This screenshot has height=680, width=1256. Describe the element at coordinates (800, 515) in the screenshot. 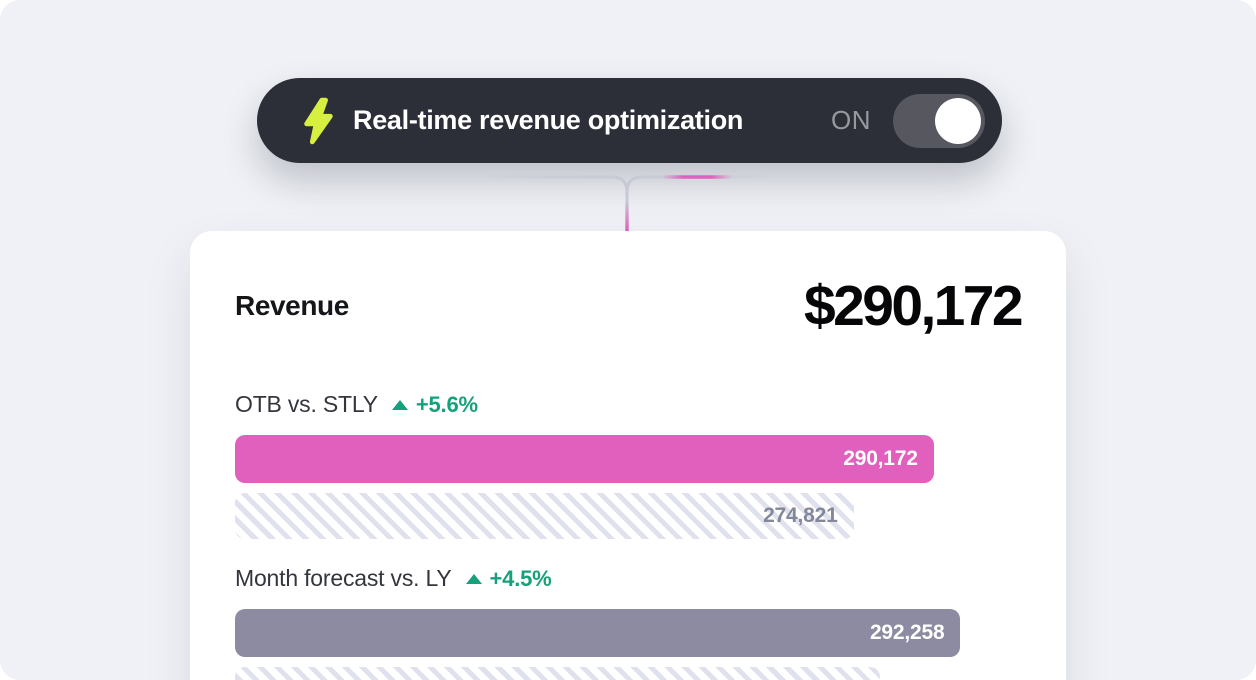

I see `bar-value: 274,821` at that location.